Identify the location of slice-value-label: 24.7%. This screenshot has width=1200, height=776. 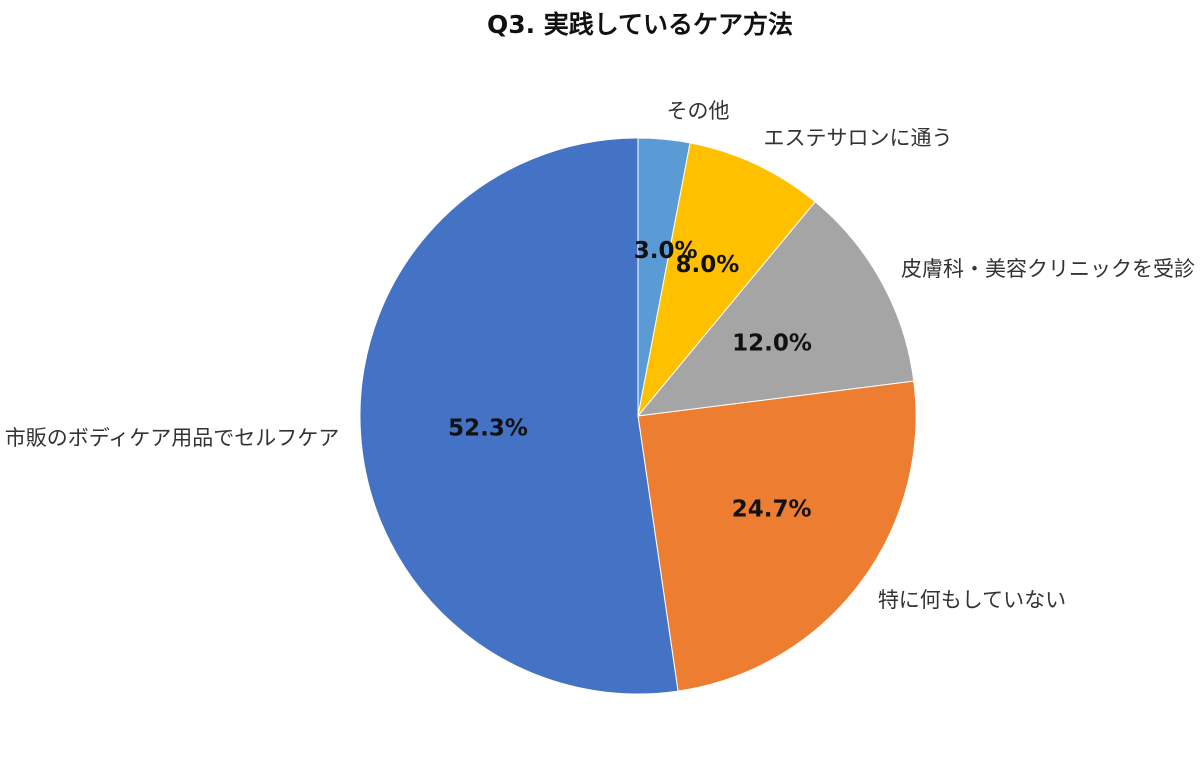
(772, 510).